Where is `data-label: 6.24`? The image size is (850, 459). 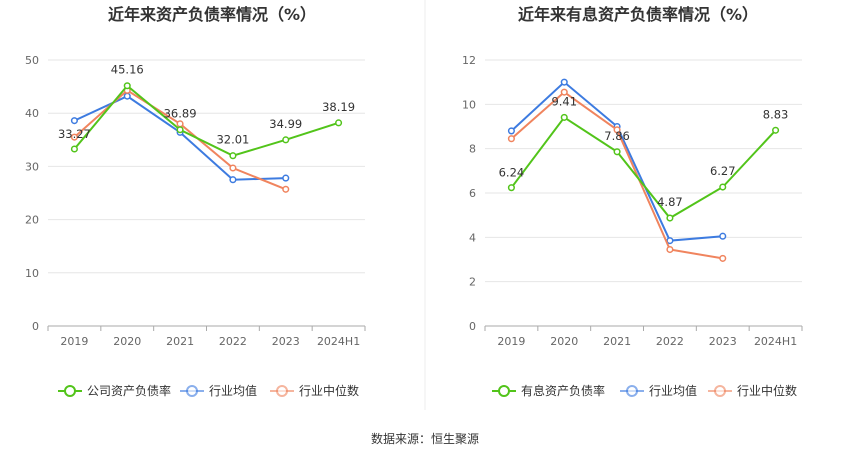
data-label: 6.24 is located at coordinates (512, 173).